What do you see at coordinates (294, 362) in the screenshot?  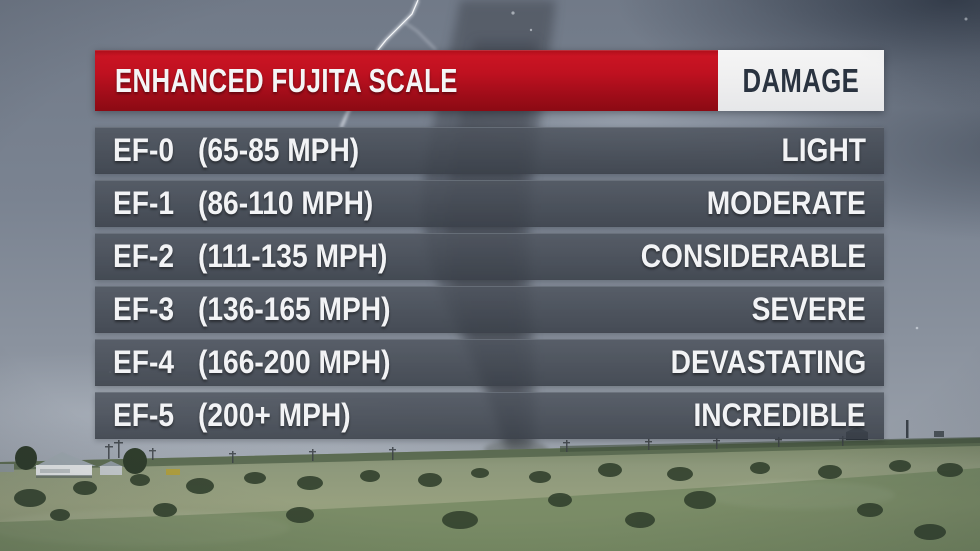 I see `wind-speed-range: (166-200 MPH)` at bounding box center [294, 362].